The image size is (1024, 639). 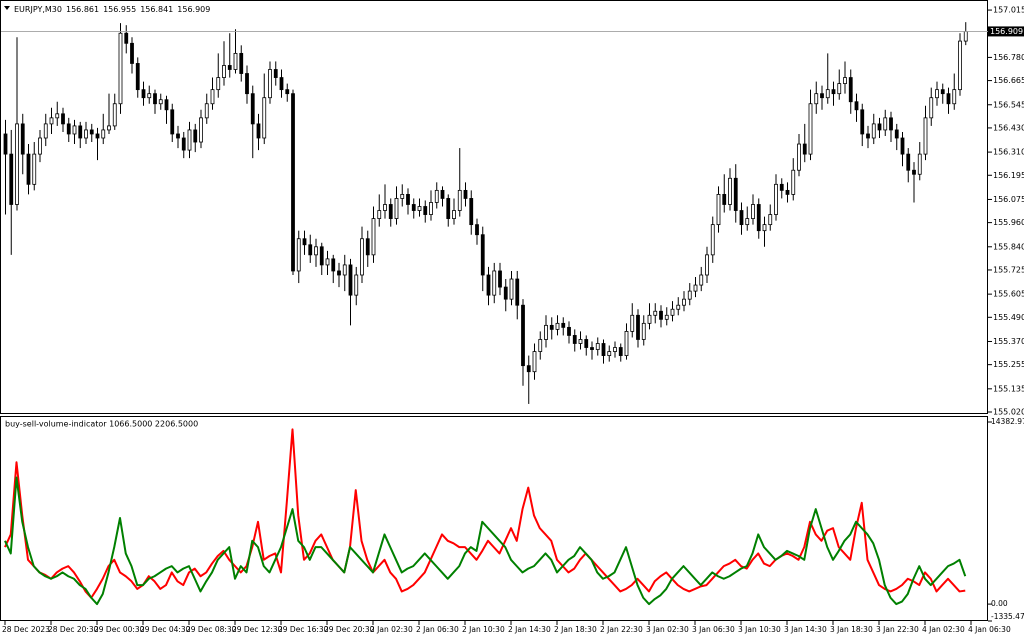 I want to click on open: 156.861, so click(x=82, y=9).